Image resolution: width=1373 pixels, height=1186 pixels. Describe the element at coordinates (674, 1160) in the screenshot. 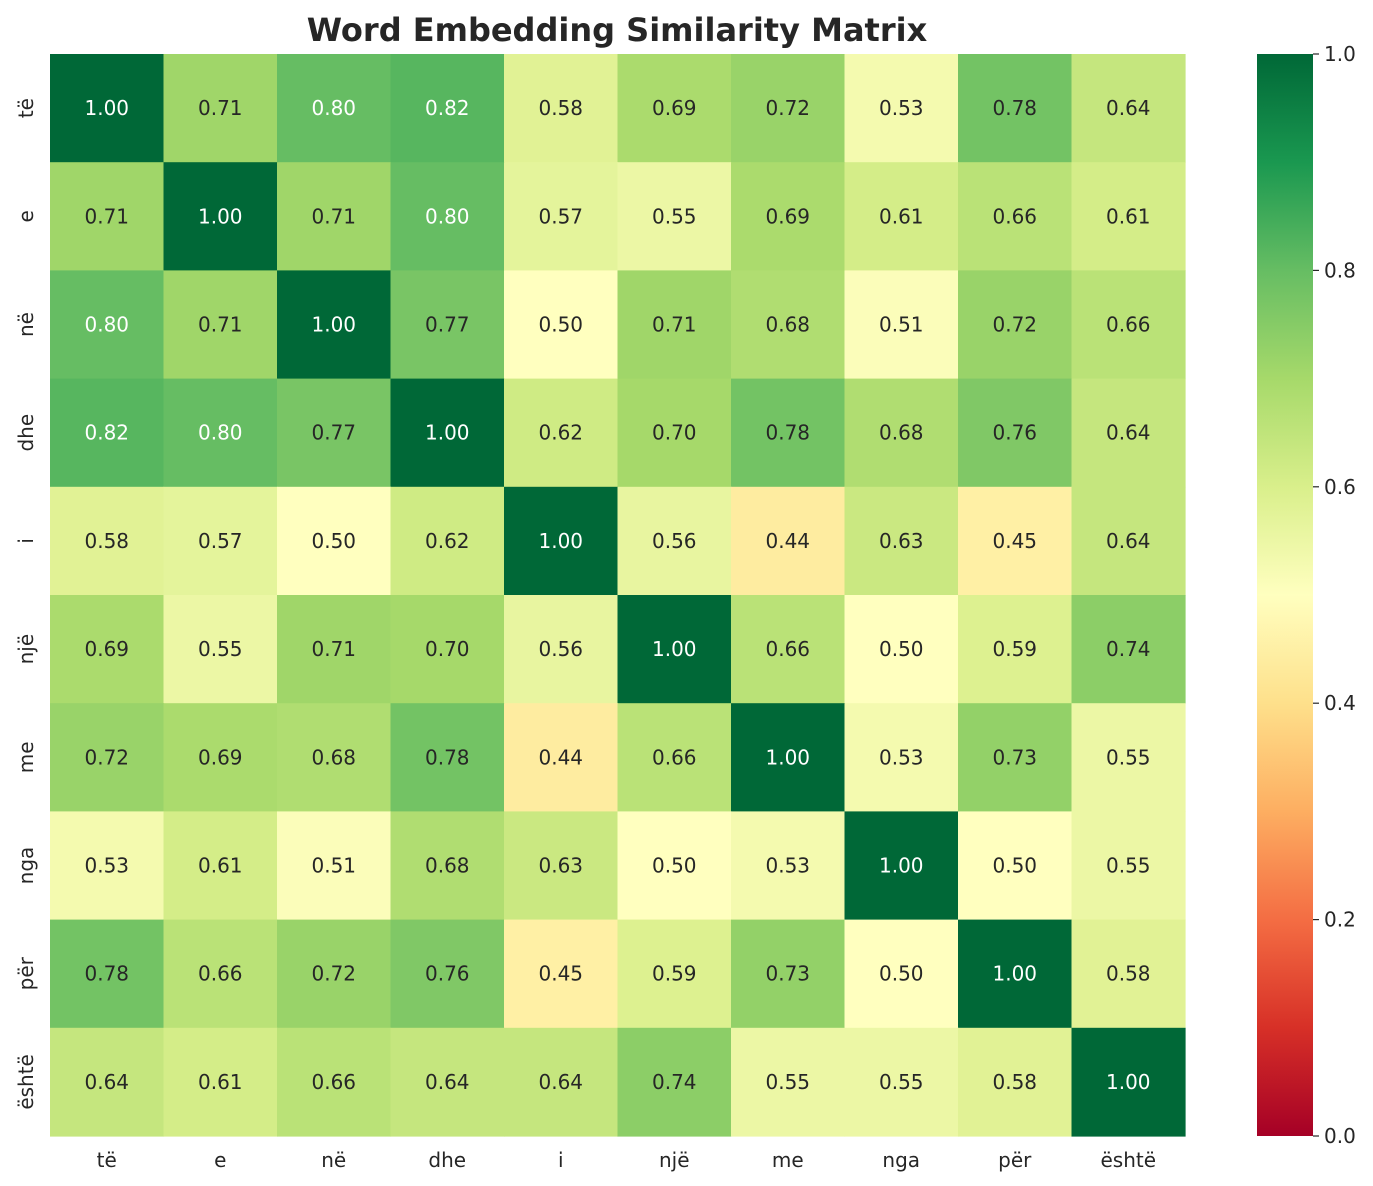

I see `x-tick-label: një` at that location.